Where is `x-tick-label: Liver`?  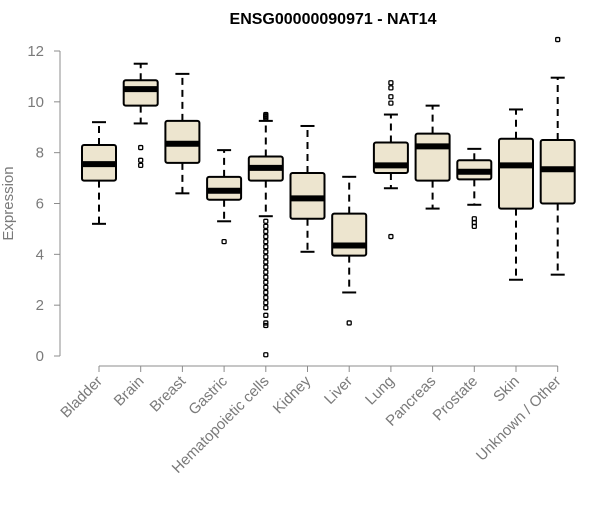
x-tick-label: Liver is located at coordinates (338, 390).